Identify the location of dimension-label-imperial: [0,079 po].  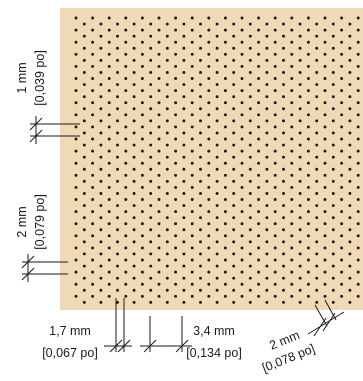
(40, 222).